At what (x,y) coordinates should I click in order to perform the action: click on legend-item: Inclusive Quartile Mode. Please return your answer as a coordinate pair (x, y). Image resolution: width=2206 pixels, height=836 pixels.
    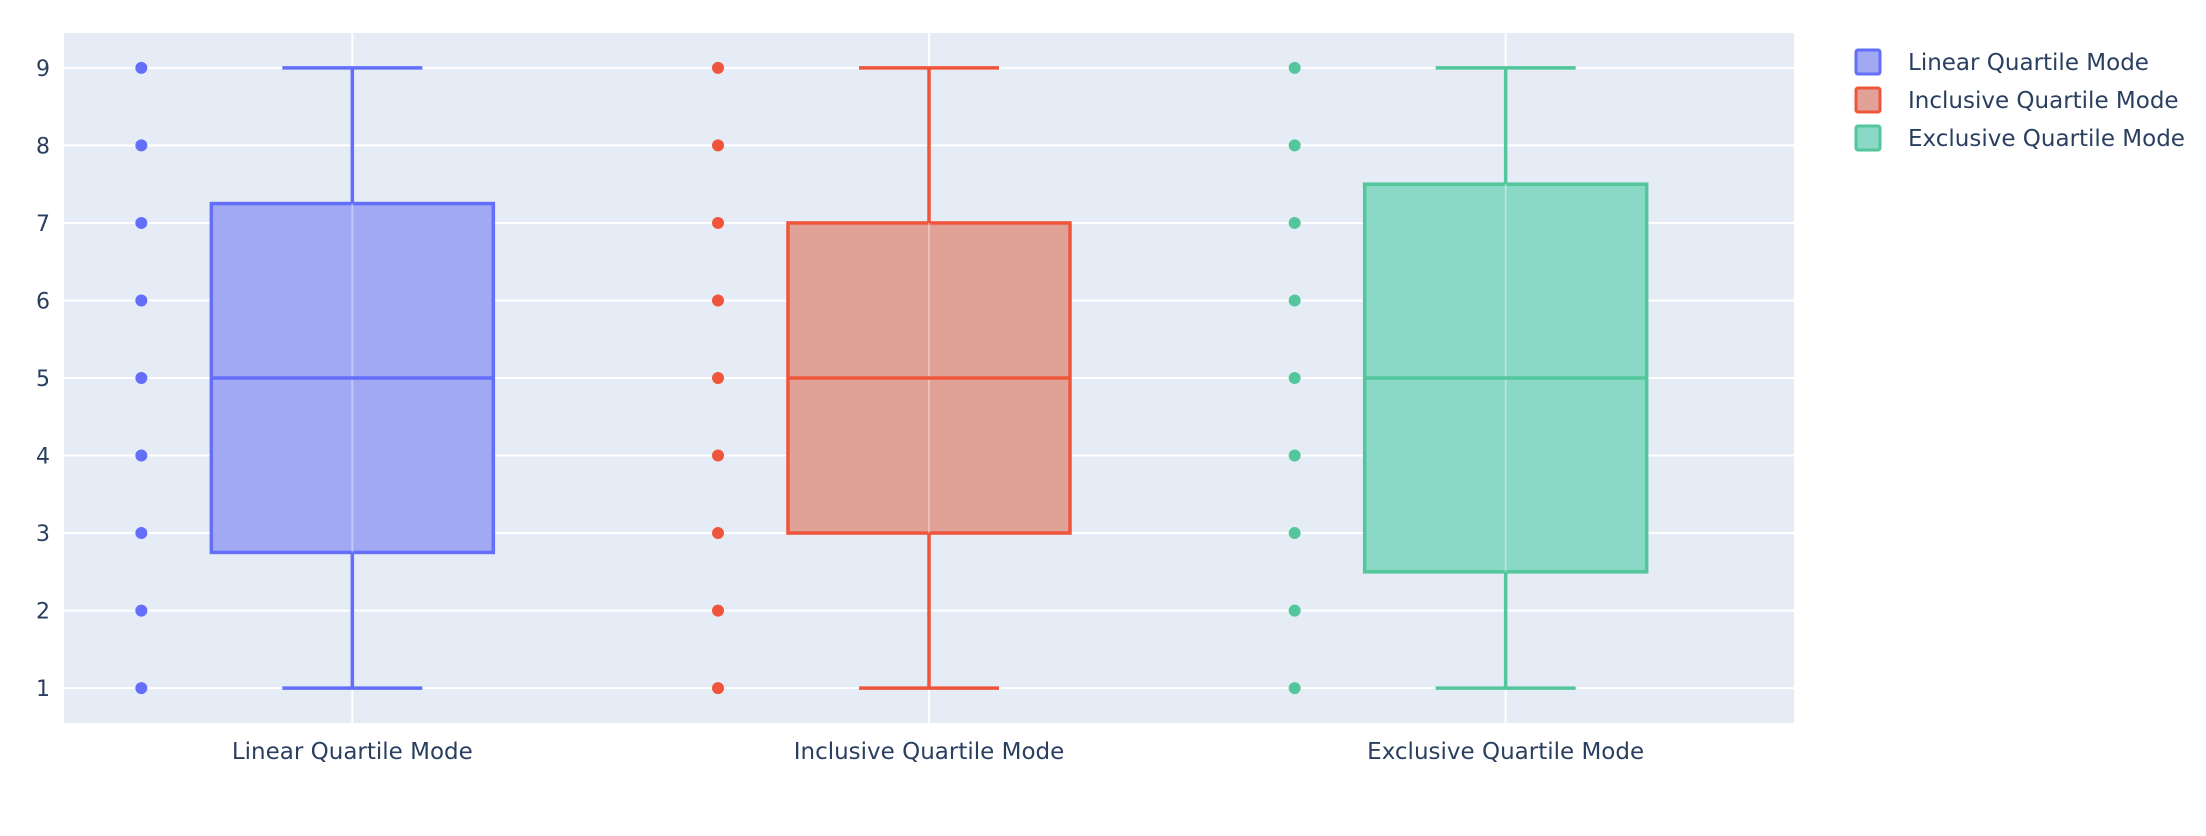
    Looking at the image, I should click on (2016, 100).